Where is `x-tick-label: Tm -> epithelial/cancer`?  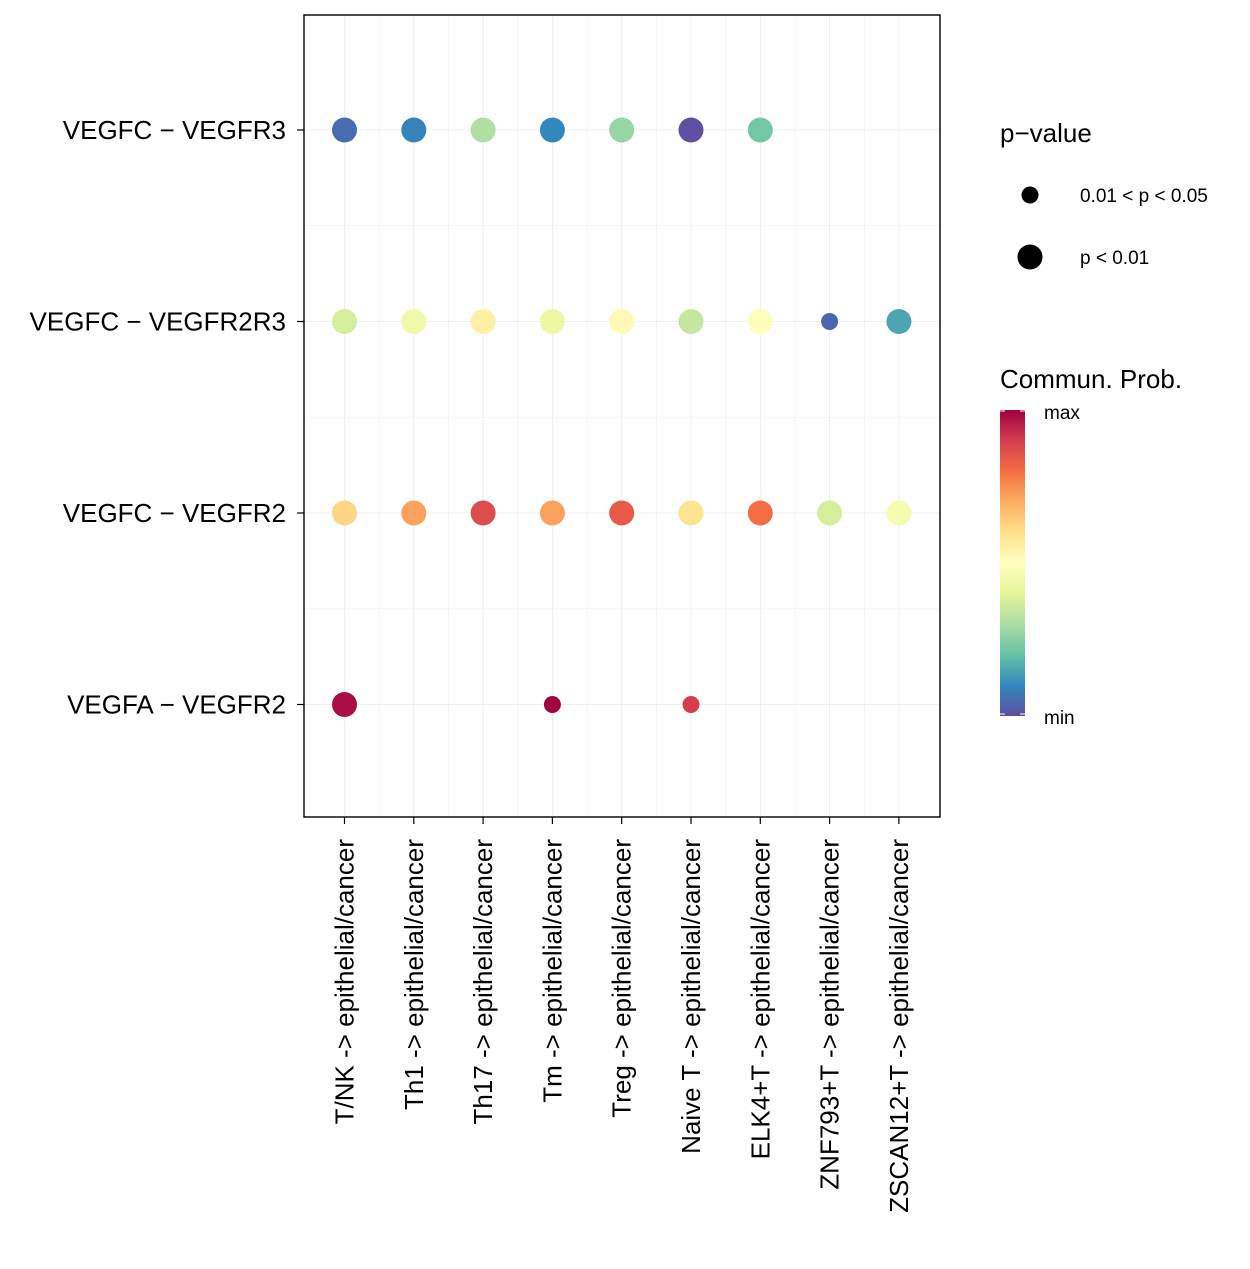 x-tick-label: Tm -> epithelial/cancer is located at coordinates (552, 971).